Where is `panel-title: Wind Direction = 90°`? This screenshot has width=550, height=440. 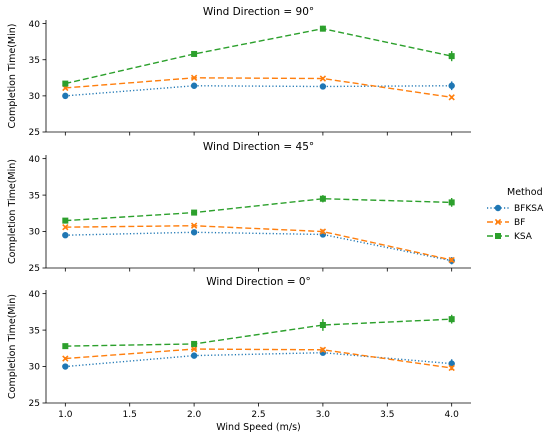 panel-title: Wind Direction = 90° is located at coordinates (258, 12).